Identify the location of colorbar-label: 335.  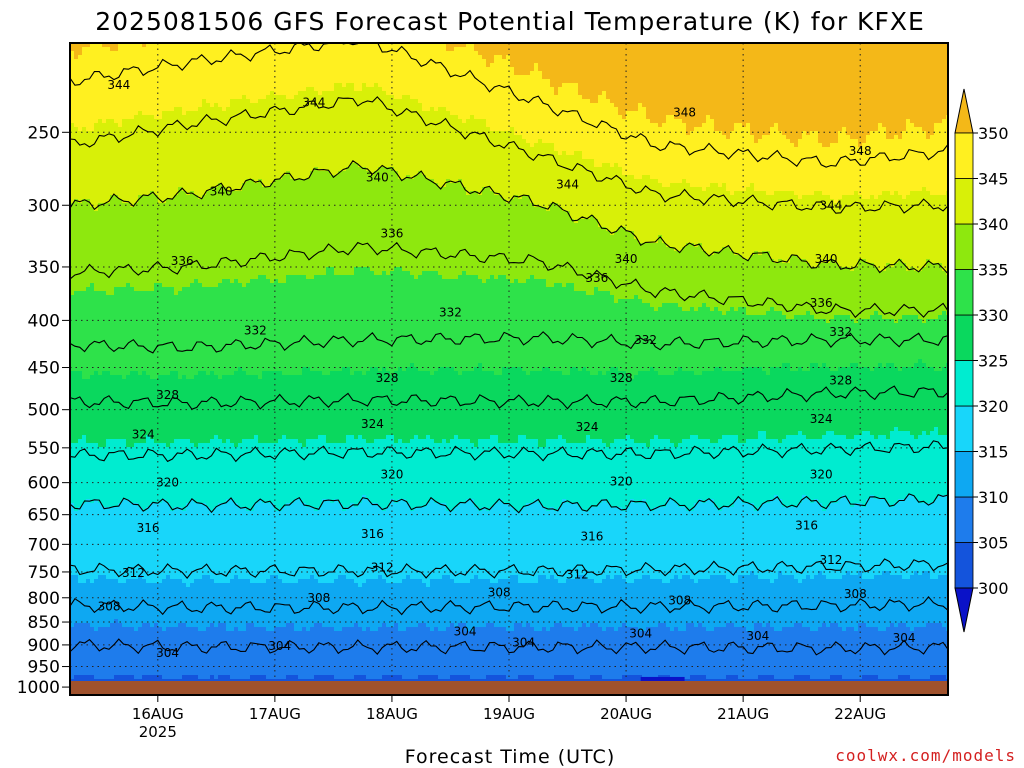
(993, 270).